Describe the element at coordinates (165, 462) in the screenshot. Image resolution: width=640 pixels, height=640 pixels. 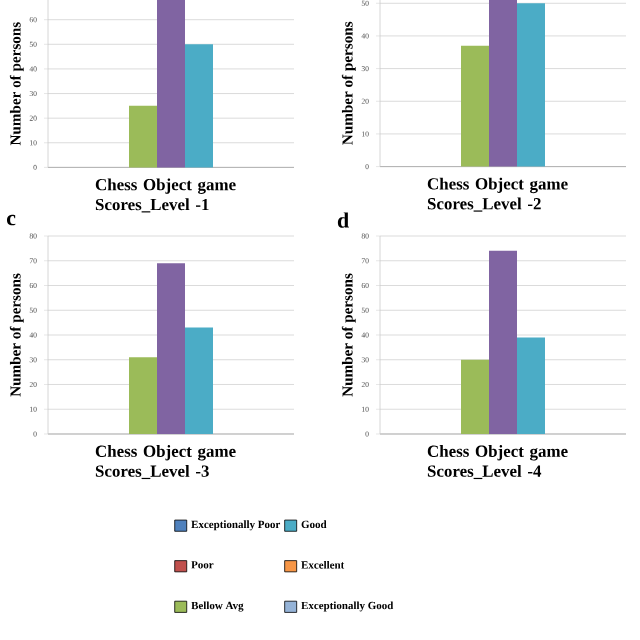
I see `x-tick-label: Chess Object game Scores_Level -3` at that location.